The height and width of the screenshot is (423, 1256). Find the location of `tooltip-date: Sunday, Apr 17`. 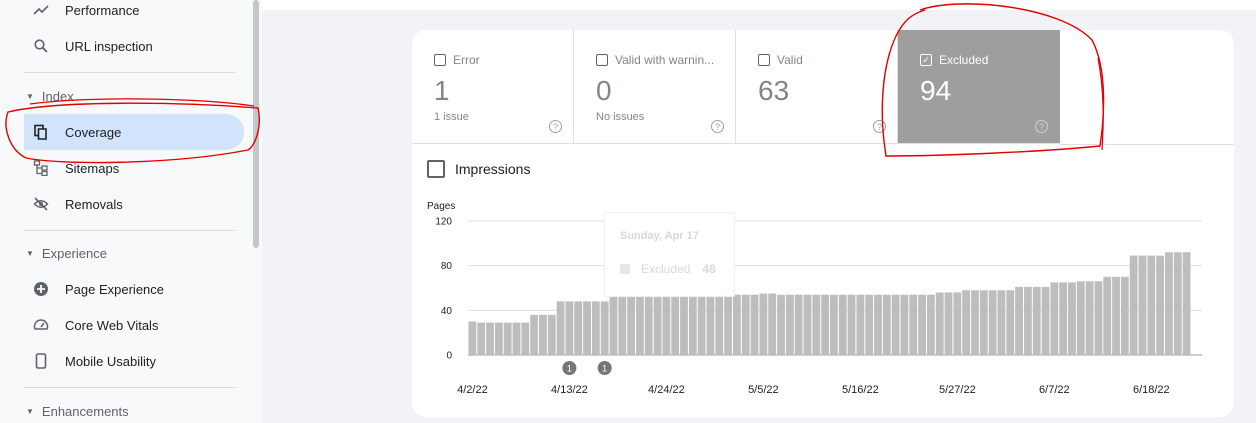

tooltip-date: Sunday, Apr 17 is located at coordinates (659, 236).